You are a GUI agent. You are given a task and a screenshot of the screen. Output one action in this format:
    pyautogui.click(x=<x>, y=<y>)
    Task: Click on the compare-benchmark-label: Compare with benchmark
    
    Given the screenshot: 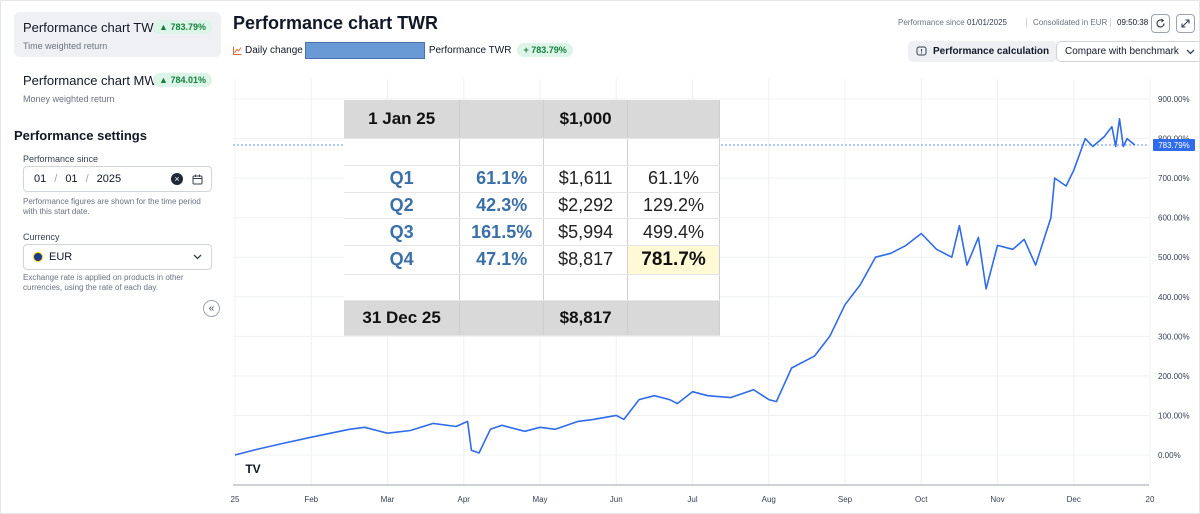 What is the action you would take?
    pyautogui.click(x=1122, y=51)
    